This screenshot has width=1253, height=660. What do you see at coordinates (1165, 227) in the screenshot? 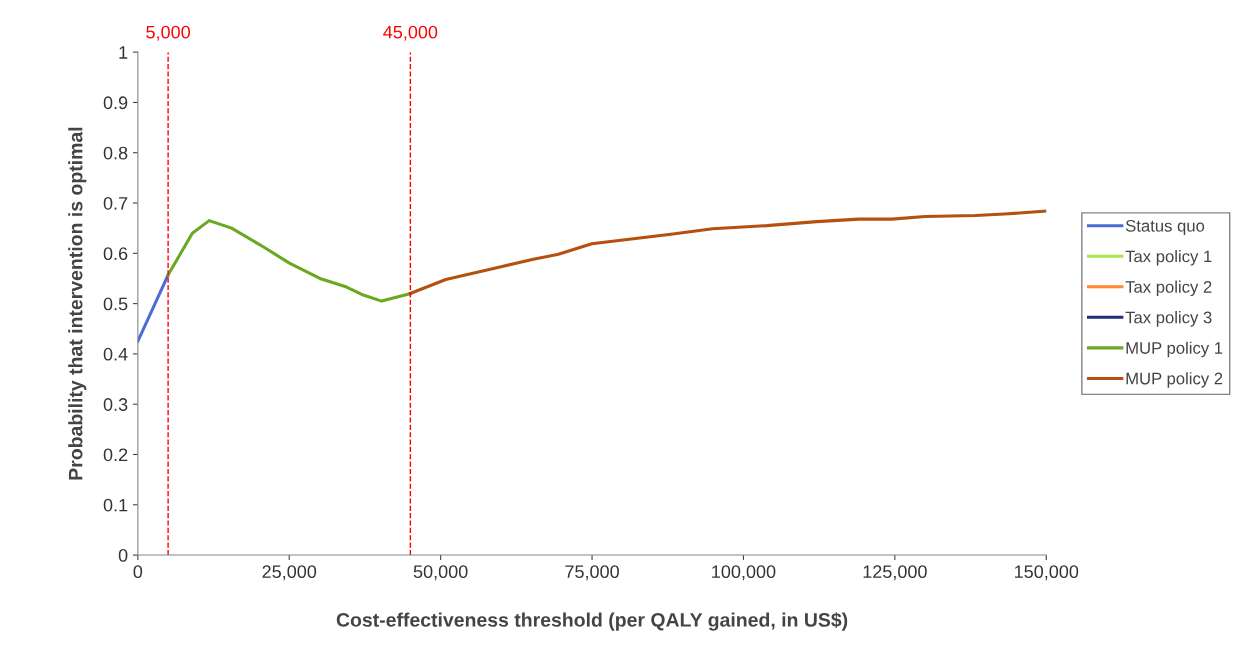
I see `legend-label: Status quo` at bounding box center [1165, 227].